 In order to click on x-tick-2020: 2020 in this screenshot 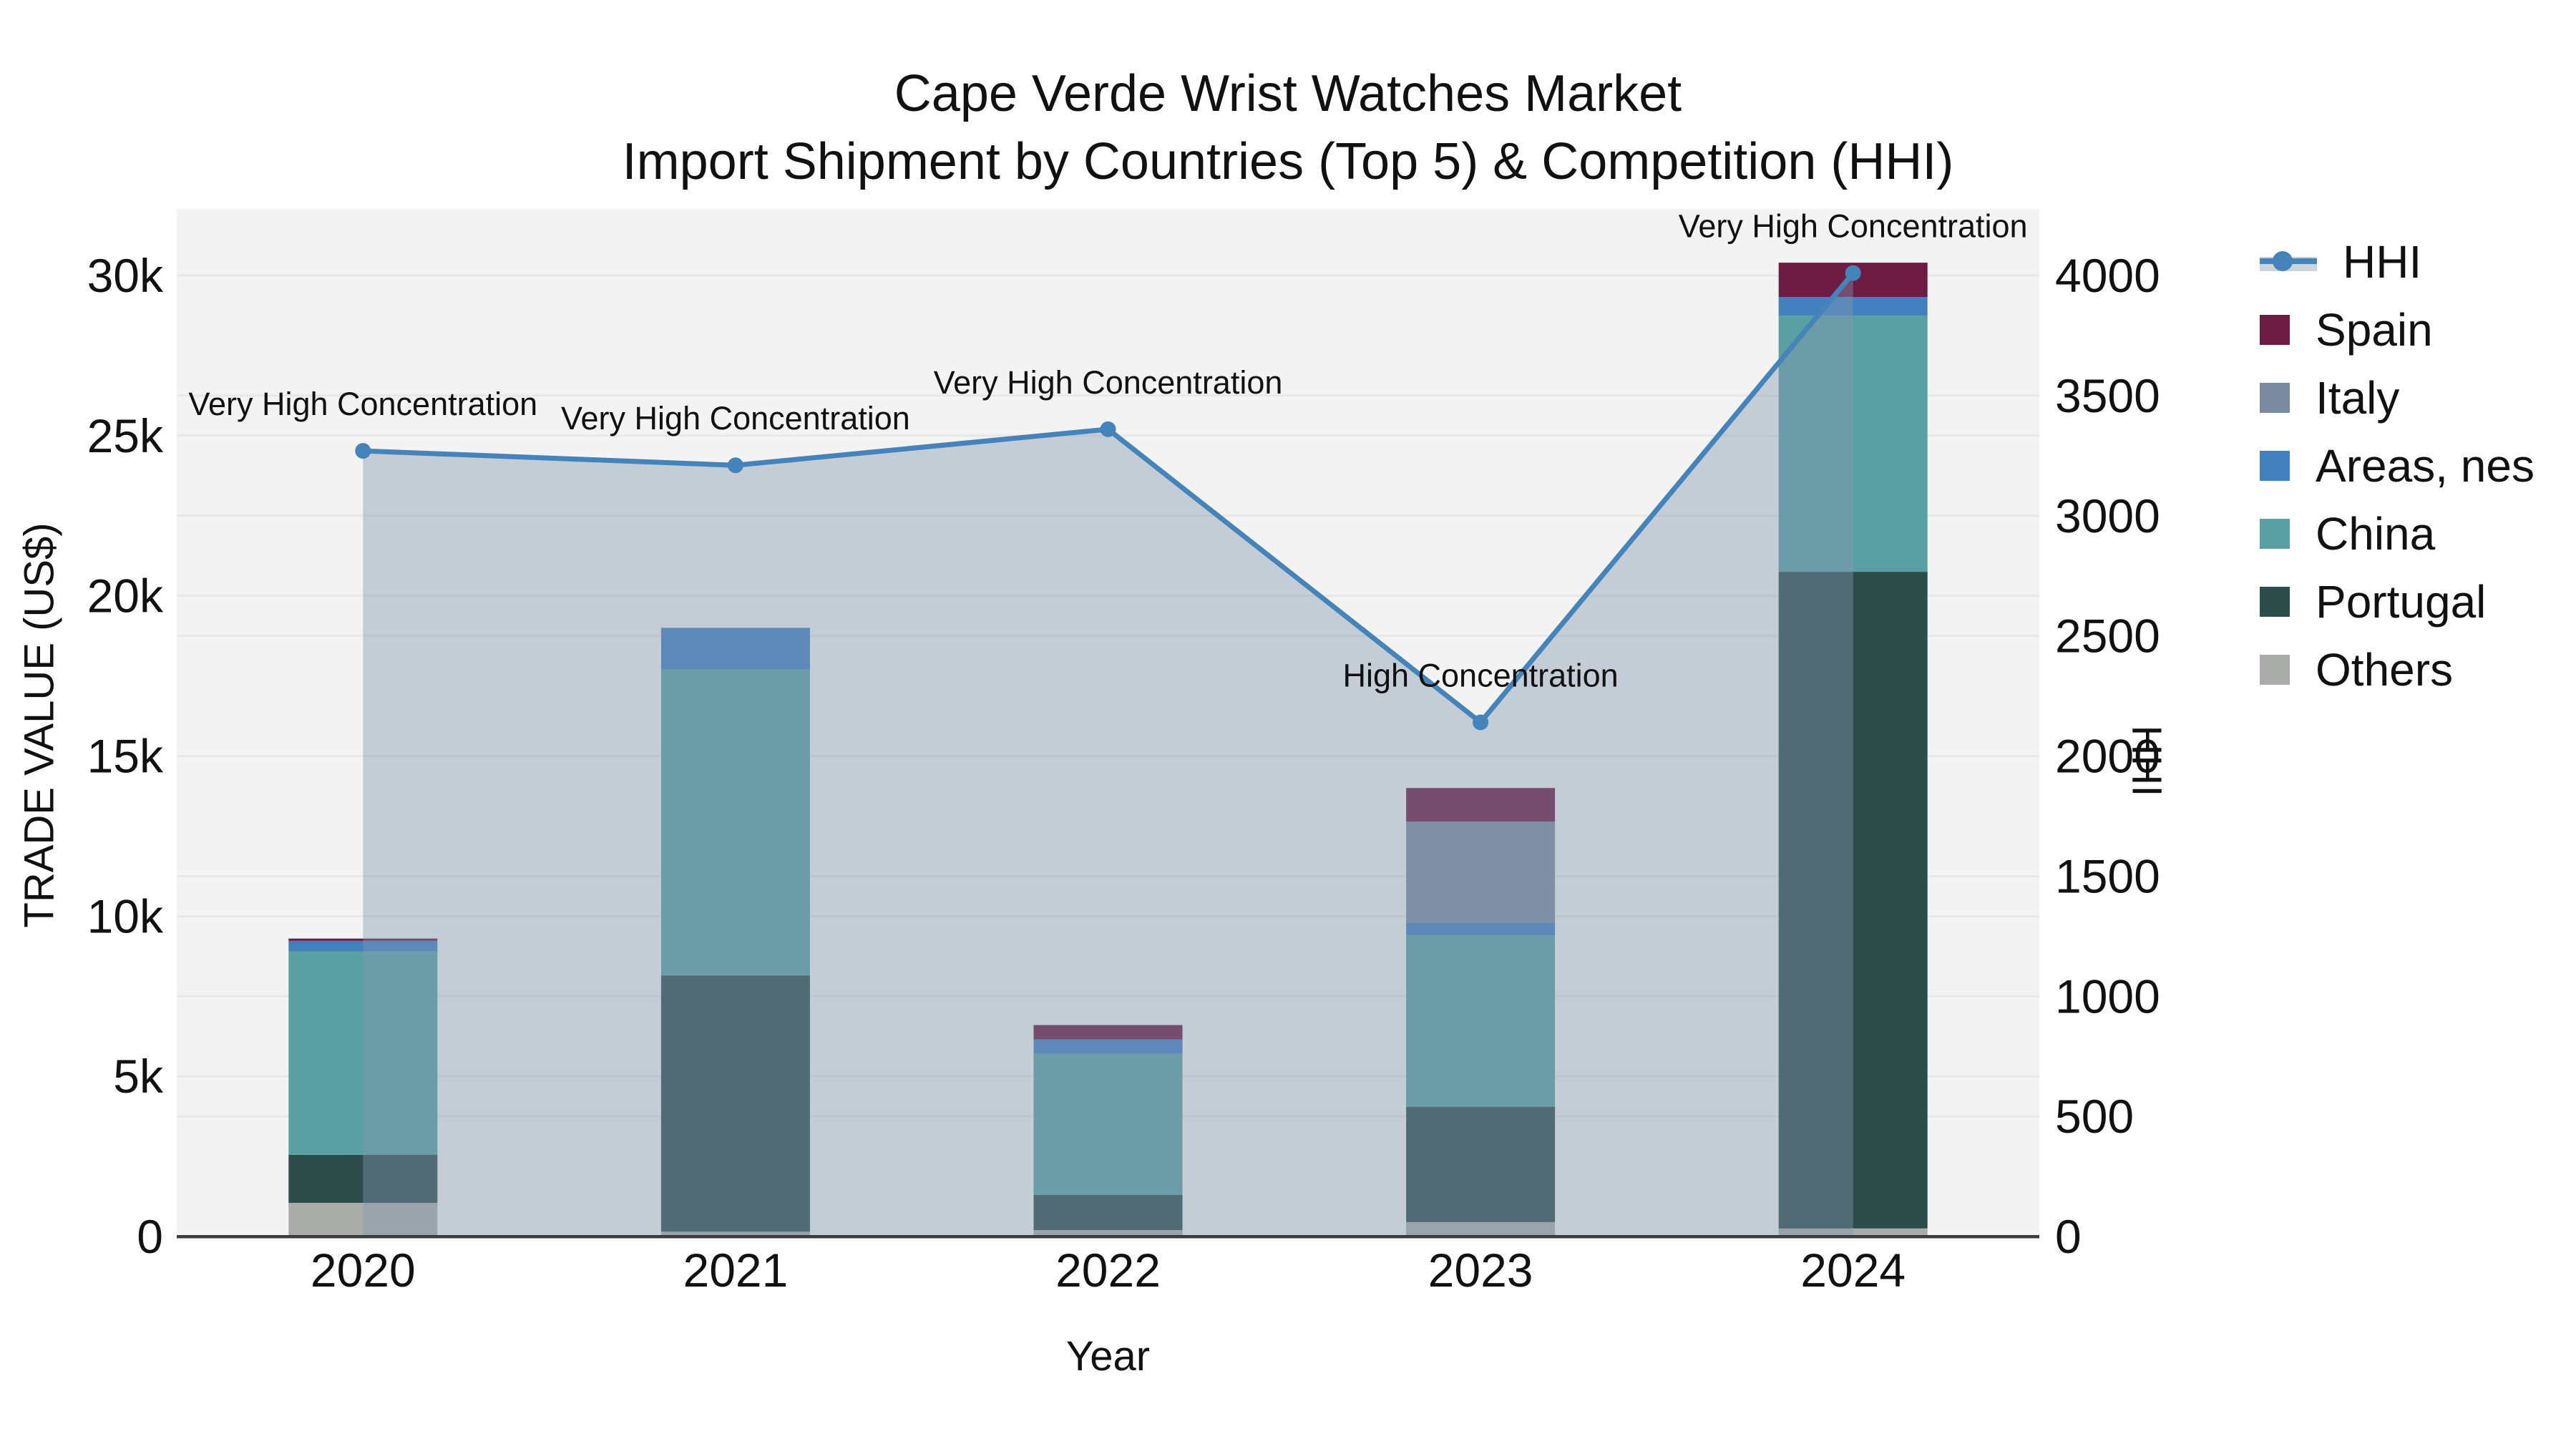, I will do `click(363, 1270)`.